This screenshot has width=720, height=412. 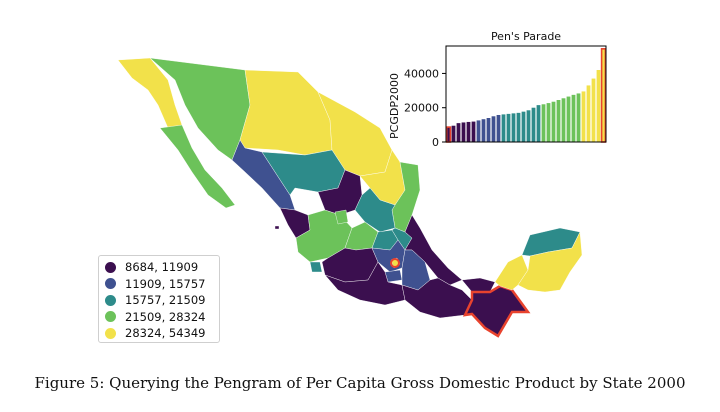 I want to click on legend-label: 21509, 28324, so click(x=165, y=316).